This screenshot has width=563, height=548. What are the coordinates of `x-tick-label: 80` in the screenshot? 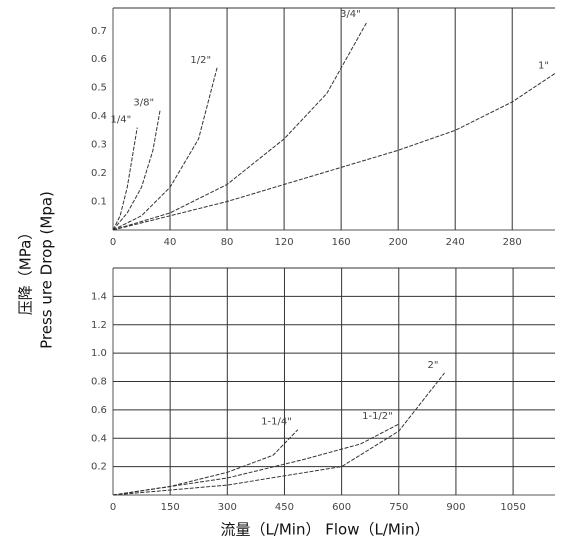 It's located at (227, 242).